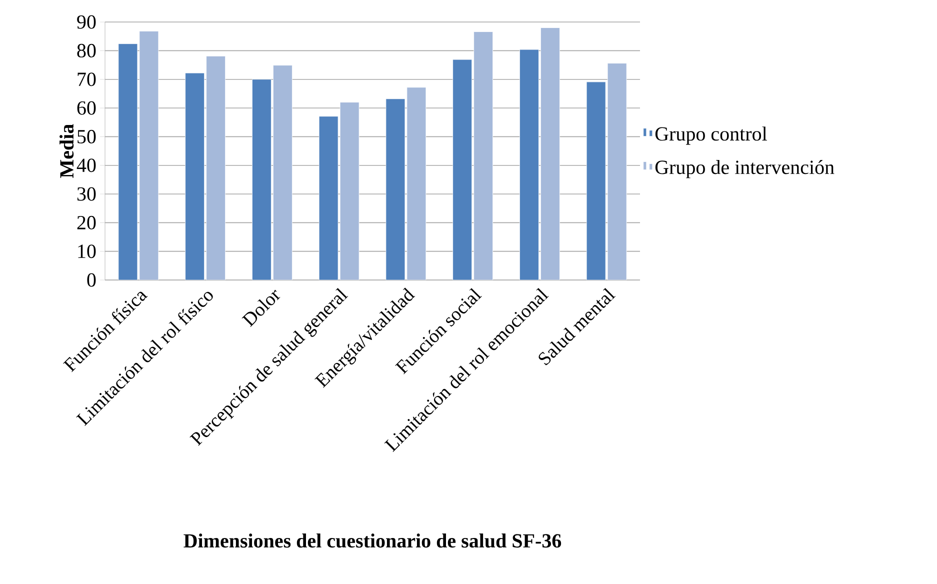 The height and width of the screenshot is (584, 937). What do you see at coordinates (86, 194) in the screenshot?
I see `y-tick-label: 30` at bounding box center [86, 194].